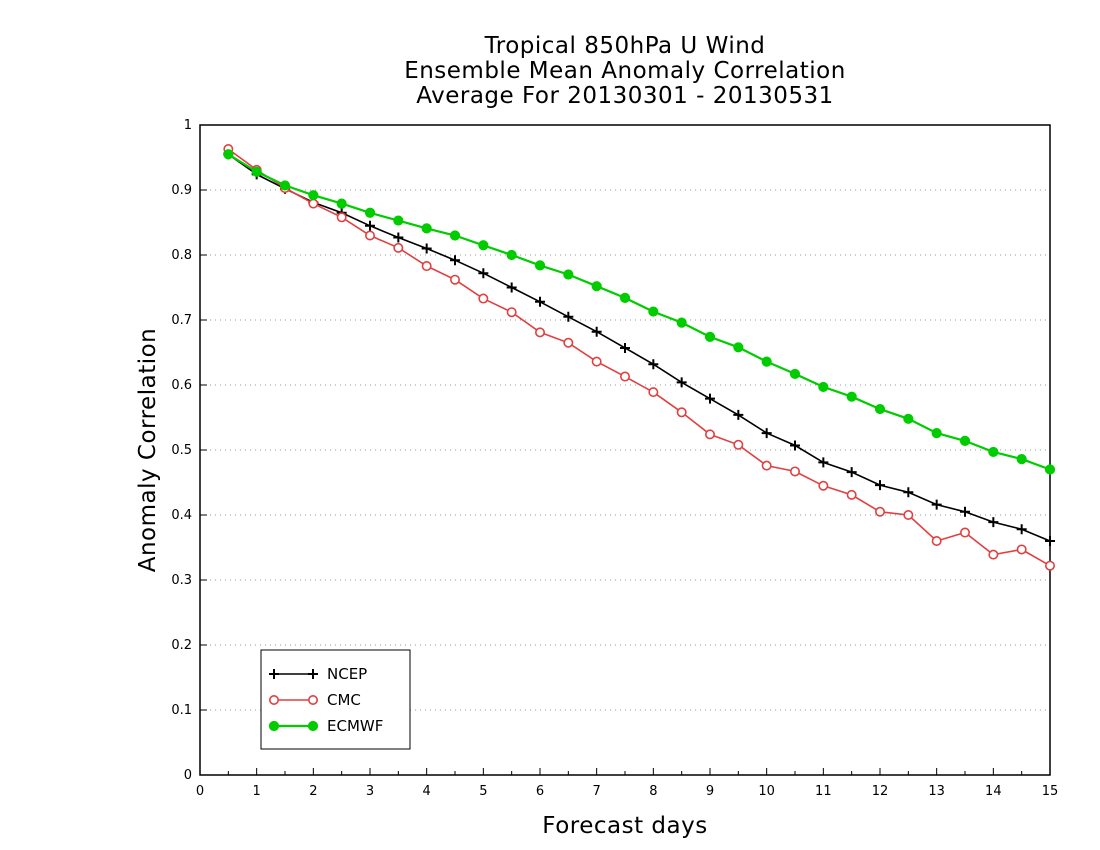 This screenshot has width=1100, height=850. What do you see at coordinates (624, 826) in the screenshot?
I see `x-axis-title: Forecast days` at bounding box center [624, 826].